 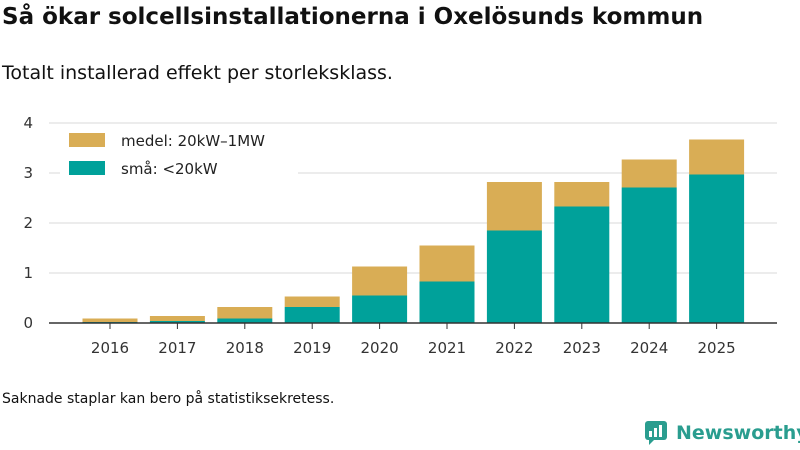 What do you see at coordinates (656, 433) in the screenshot?
I see `newsworthy-logo-icon` at bounding box center [656, 433].